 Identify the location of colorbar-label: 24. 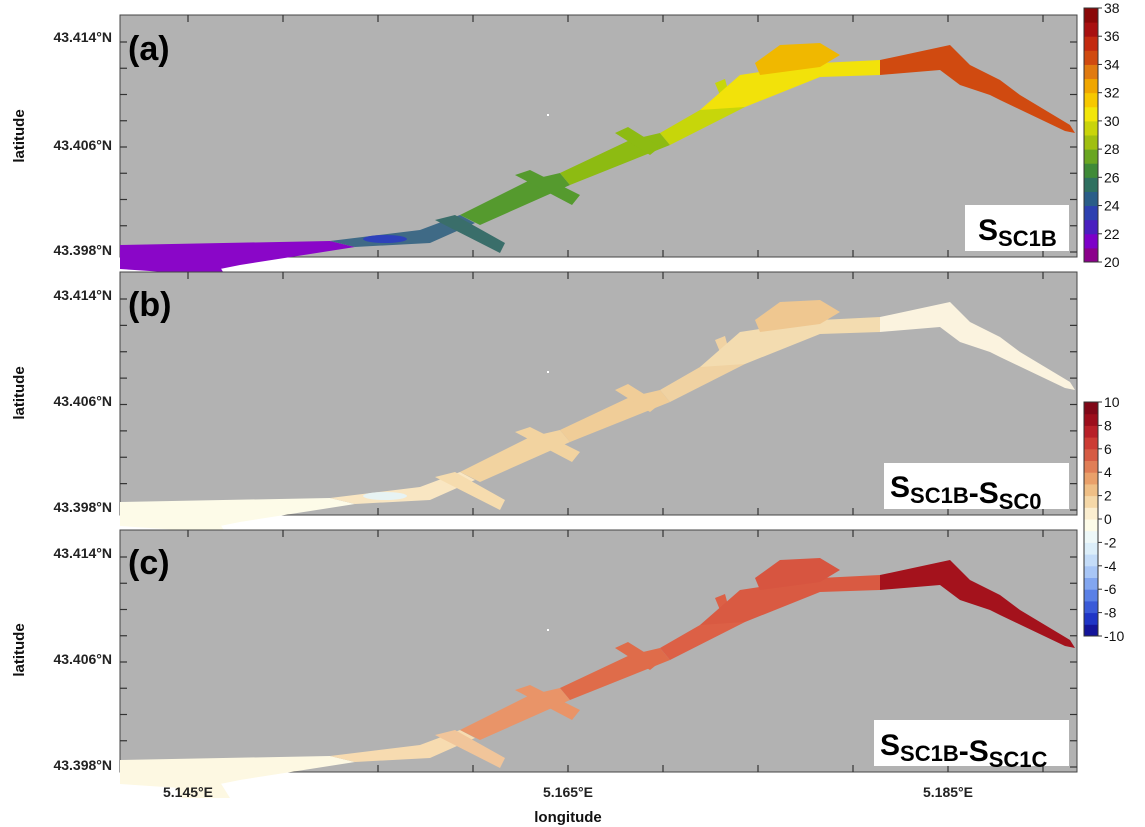
(1112, 206).